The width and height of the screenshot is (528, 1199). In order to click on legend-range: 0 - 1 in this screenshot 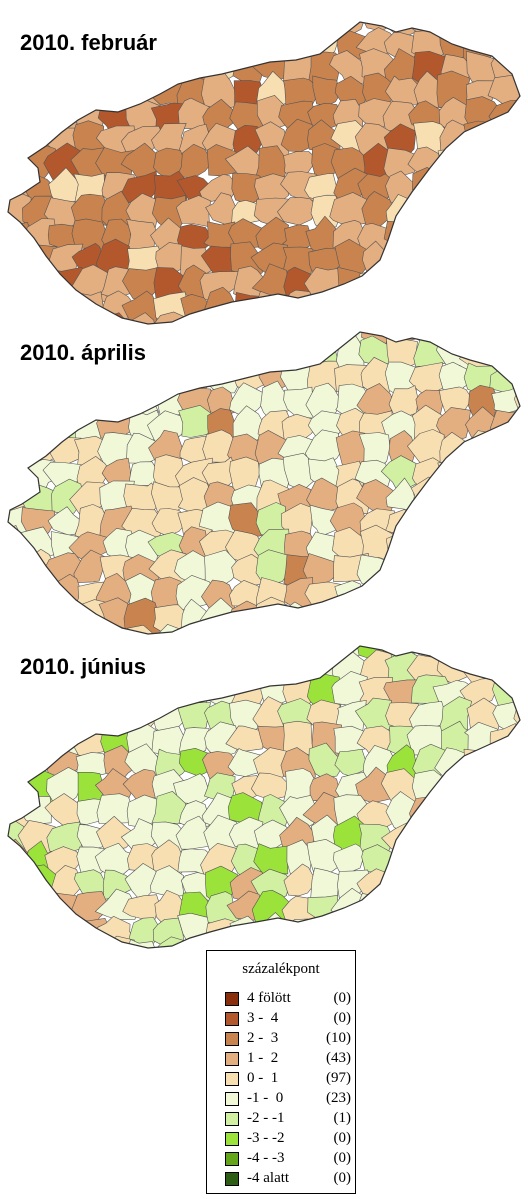, I will do `click(263, 1078)`.